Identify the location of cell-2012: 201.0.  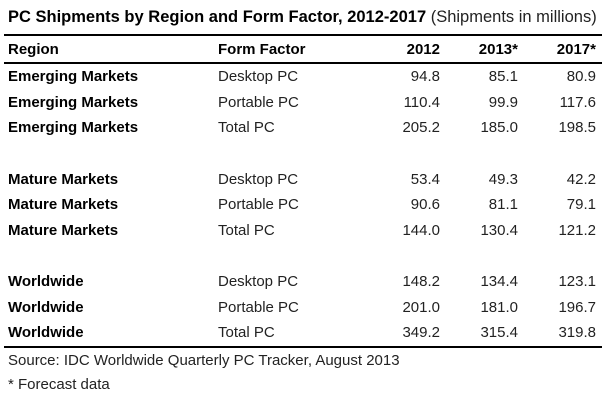
(421, 307).